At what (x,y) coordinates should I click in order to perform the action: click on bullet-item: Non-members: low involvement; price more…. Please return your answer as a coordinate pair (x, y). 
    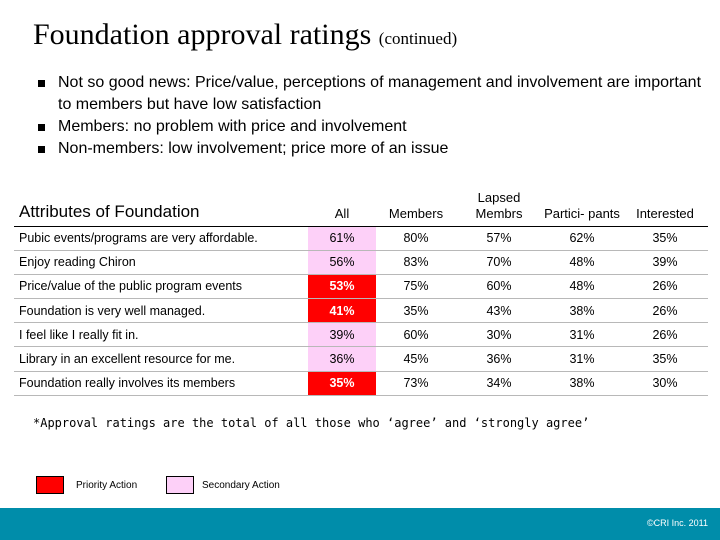
    Looking at the image, I should click on (371, 149).